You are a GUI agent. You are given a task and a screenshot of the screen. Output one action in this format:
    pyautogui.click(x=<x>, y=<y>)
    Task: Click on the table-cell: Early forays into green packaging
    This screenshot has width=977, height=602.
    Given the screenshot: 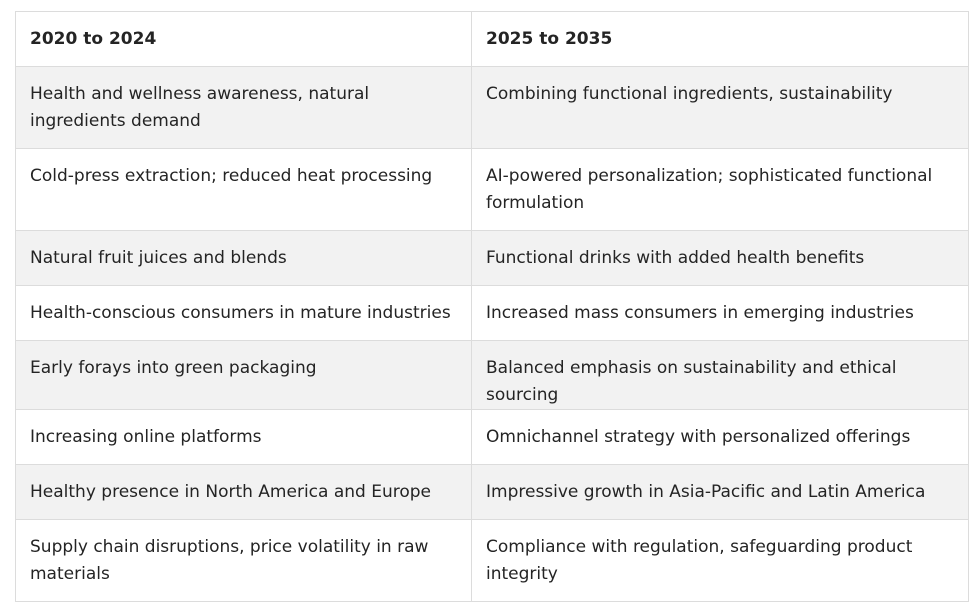 What is the action you would take?
    pyautogui.click(x=243, y=375)
    